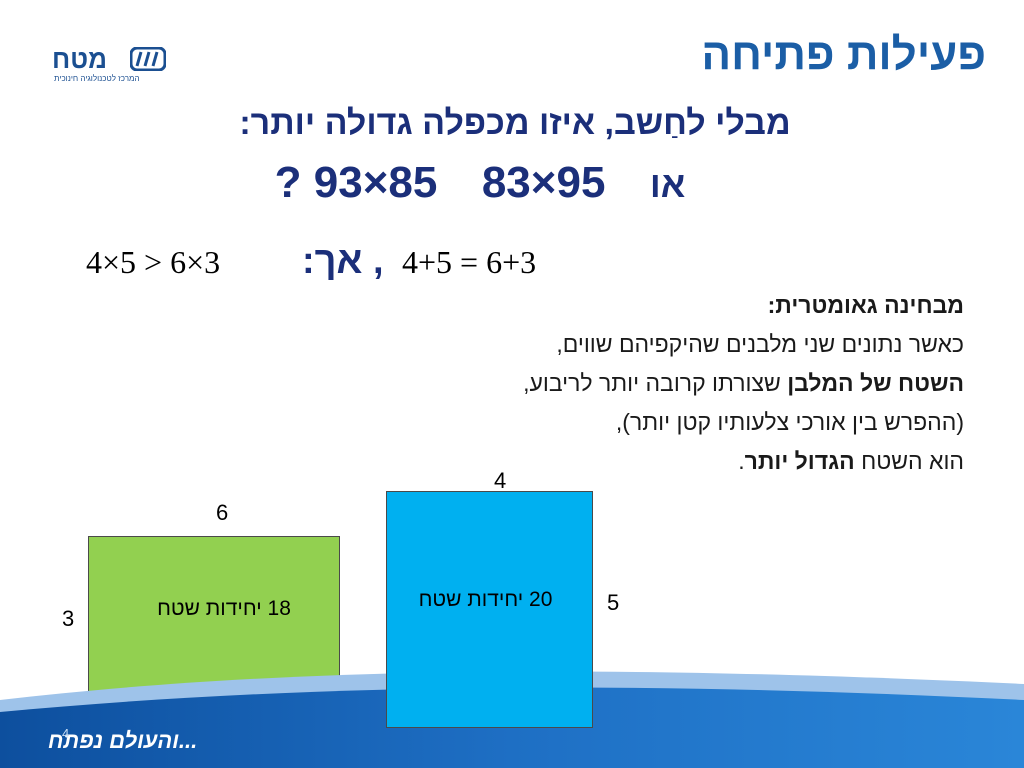  Describe the element at coordinates (224, 608) in the screenshot. I see `green-area-label: 18 יחידות שטח` at that location.